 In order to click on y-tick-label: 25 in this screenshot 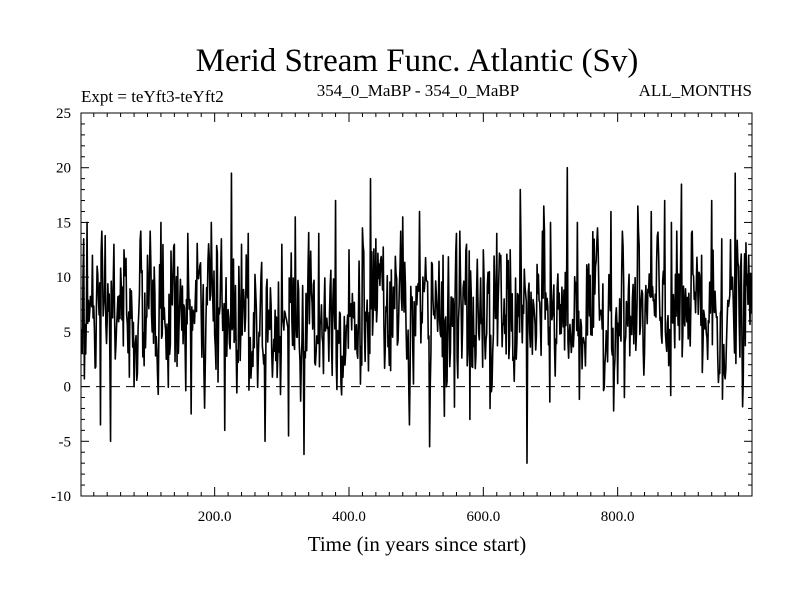, I will do `click(63, 114)`.